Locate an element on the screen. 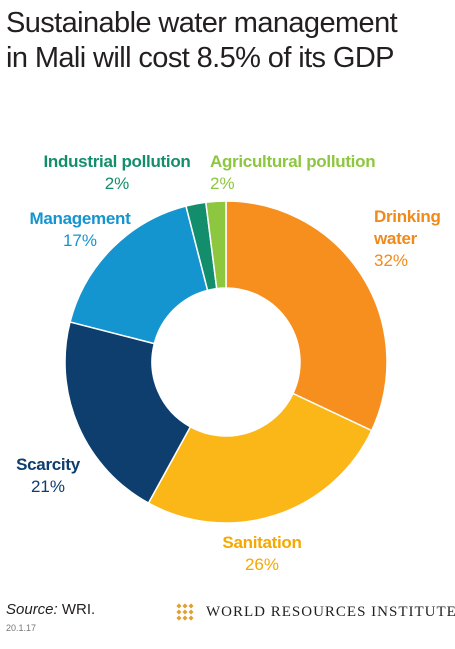 This screenshot has width=455, height=649. source-note: Source: WRI. is located at coordinates (50, 609).